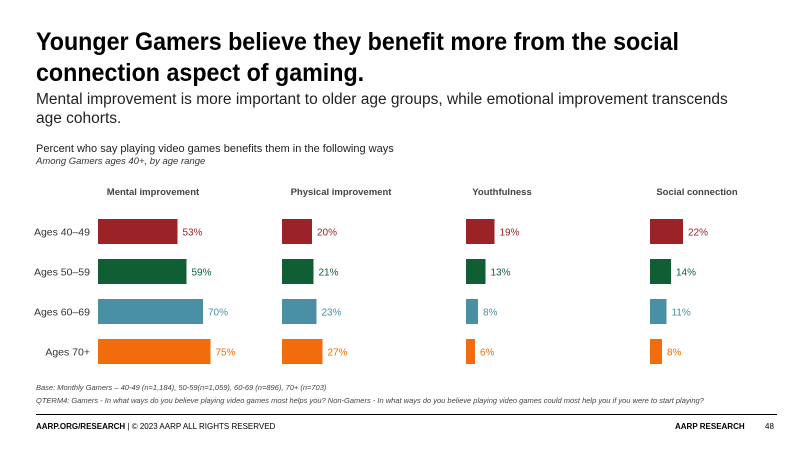 This screenshot has width=800, height=450. What do you see at coordinates (329, 273) in the screenshot?
I see `data-label: 21%` at bounding box center [329, 273].